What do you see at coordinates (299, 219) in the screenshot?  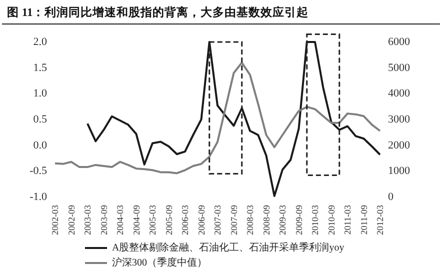 I see `x-tick-label: 2009-09` at bounding box center [299, 219].